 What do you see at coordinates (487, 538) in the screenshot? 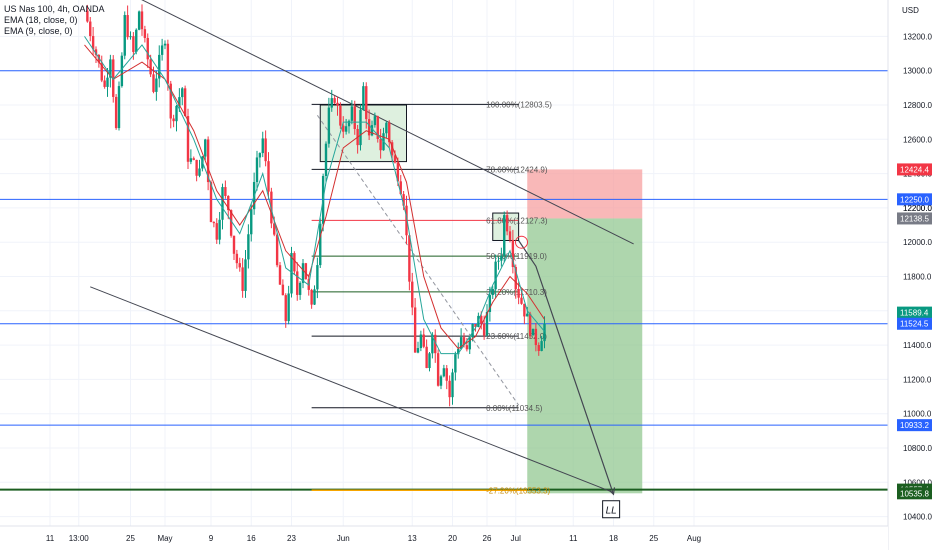
I see `time-tick-label: 26` at bounding box center [487, 538].